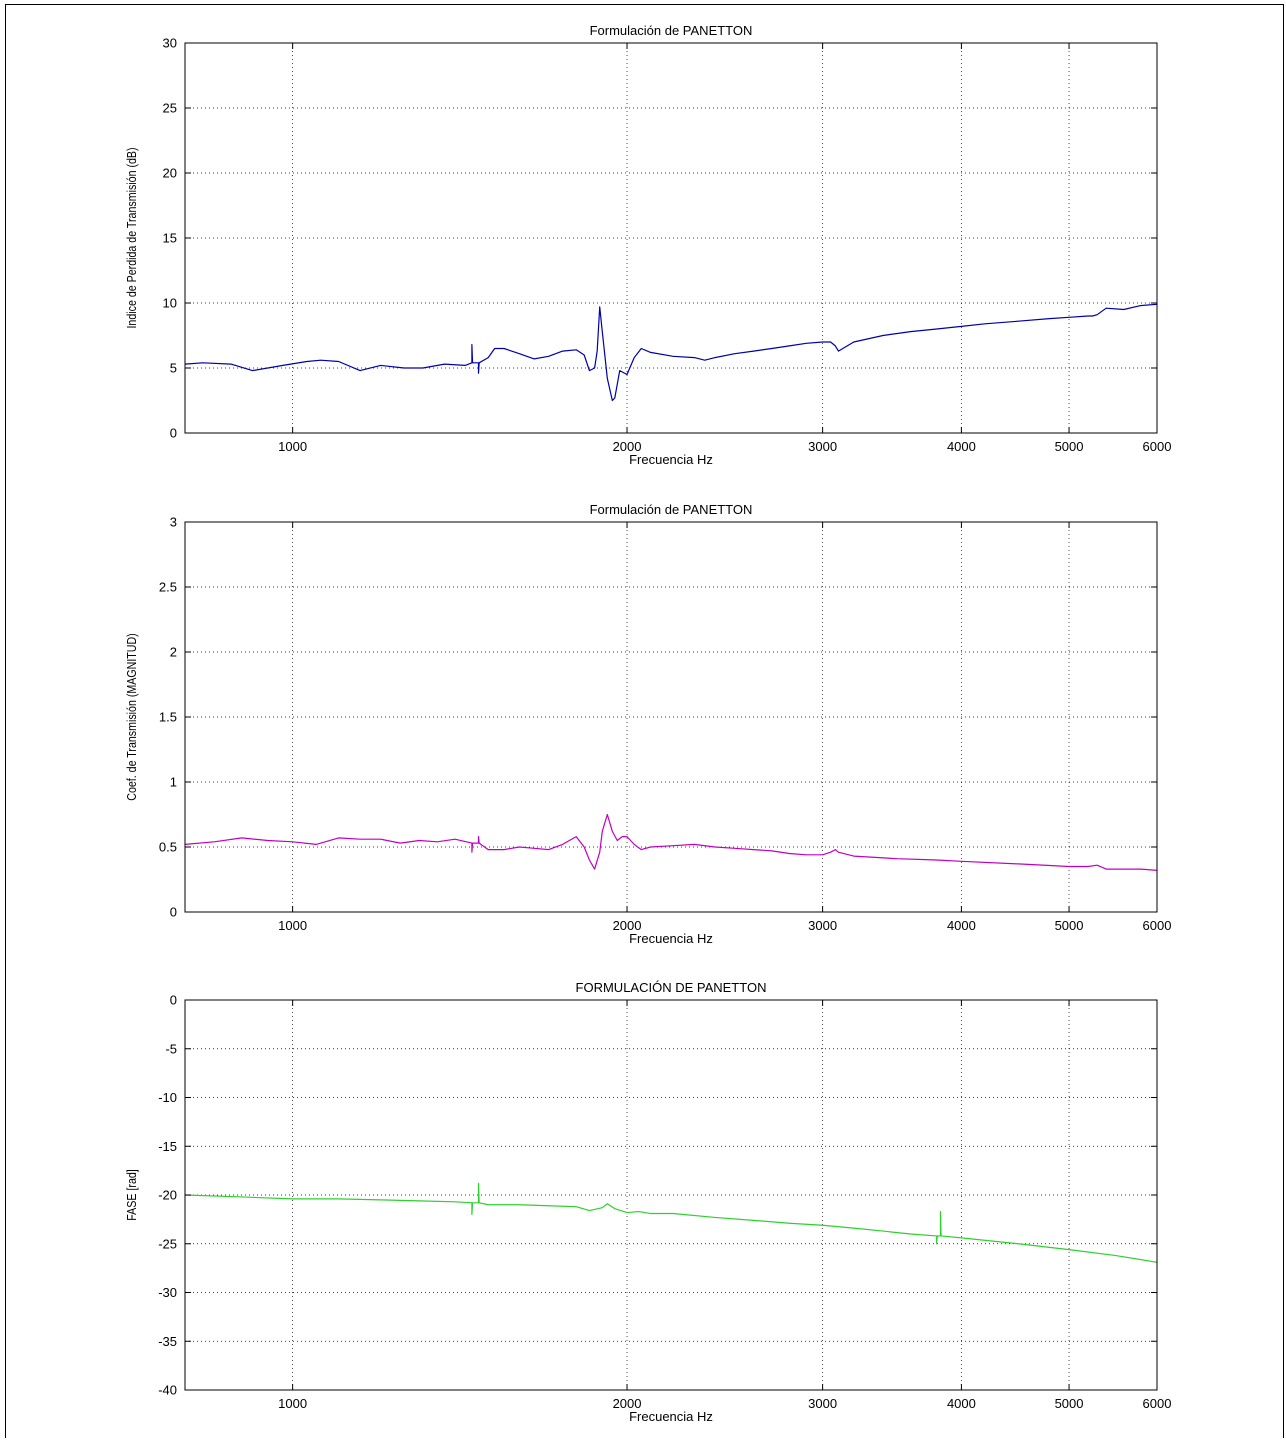 The width and height of the screenshot is (1286, 1441). Describe the element at coordinates (173, 782) in the screenshot. I see `y-tick-label: 1` at that location.